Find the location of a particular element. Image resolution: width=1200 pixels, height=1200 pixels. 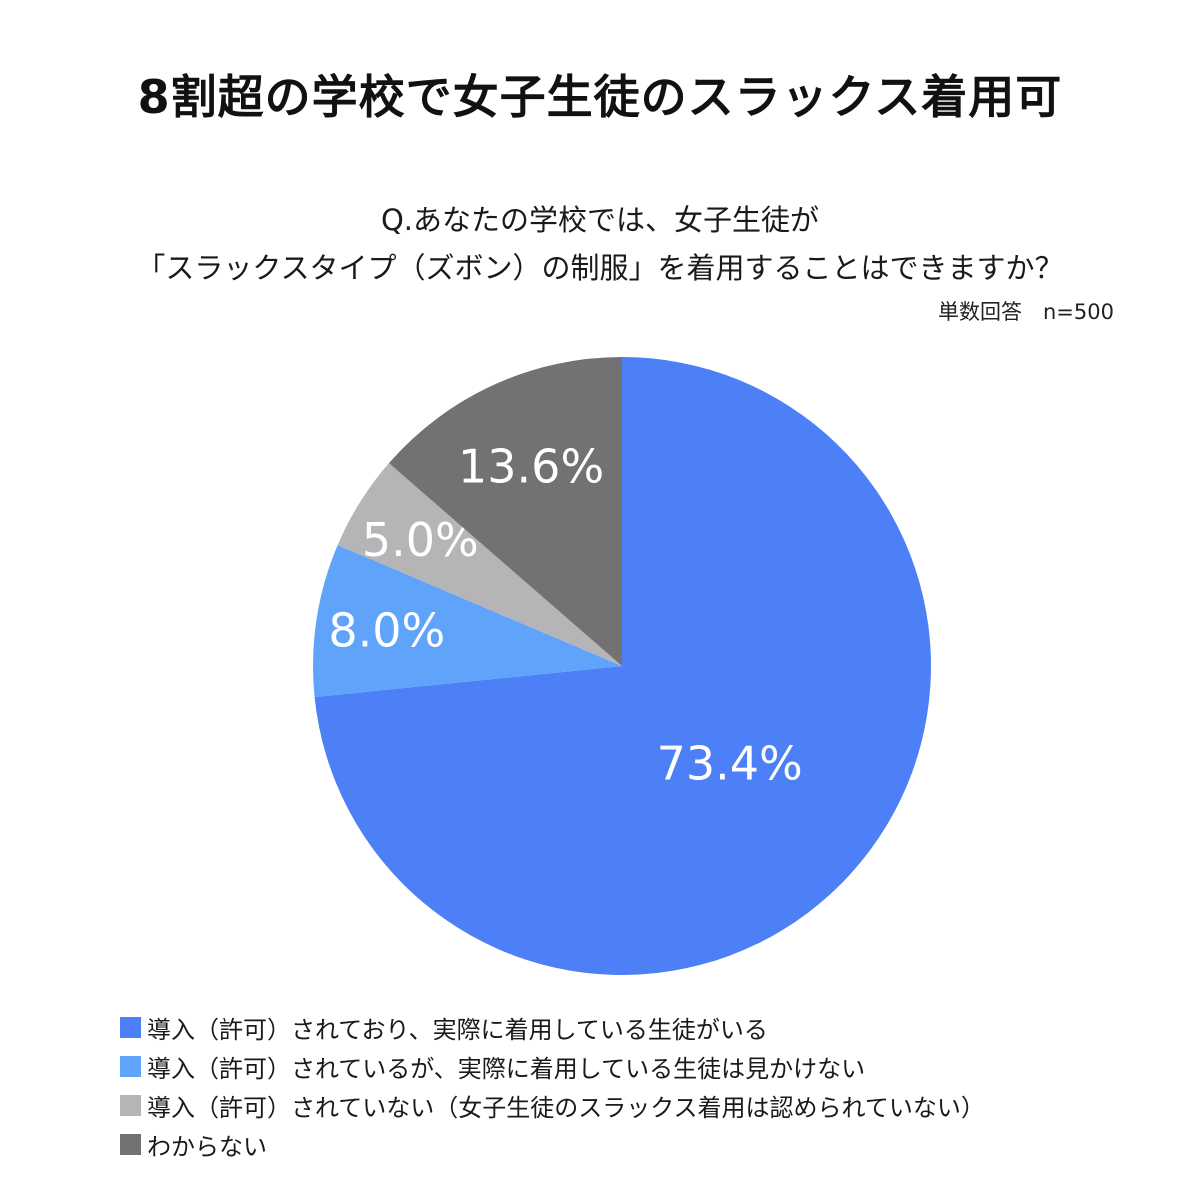

pie-slice-not-installed is located at coordinates (479, 564).